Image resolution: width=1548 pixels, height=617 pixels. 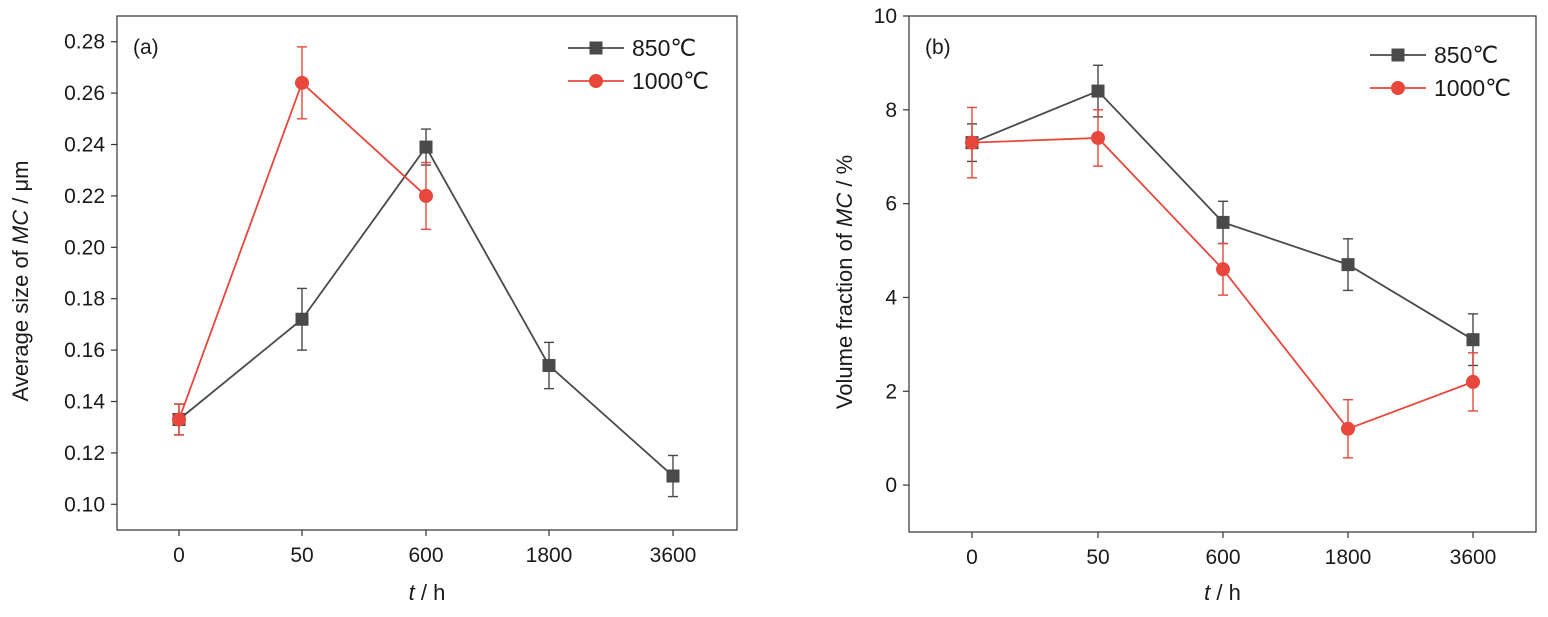 What do you see at coordinates (146, 47) in the screenshot?
I see `panel-annotation: (a)` at bounding box center [146, 47].